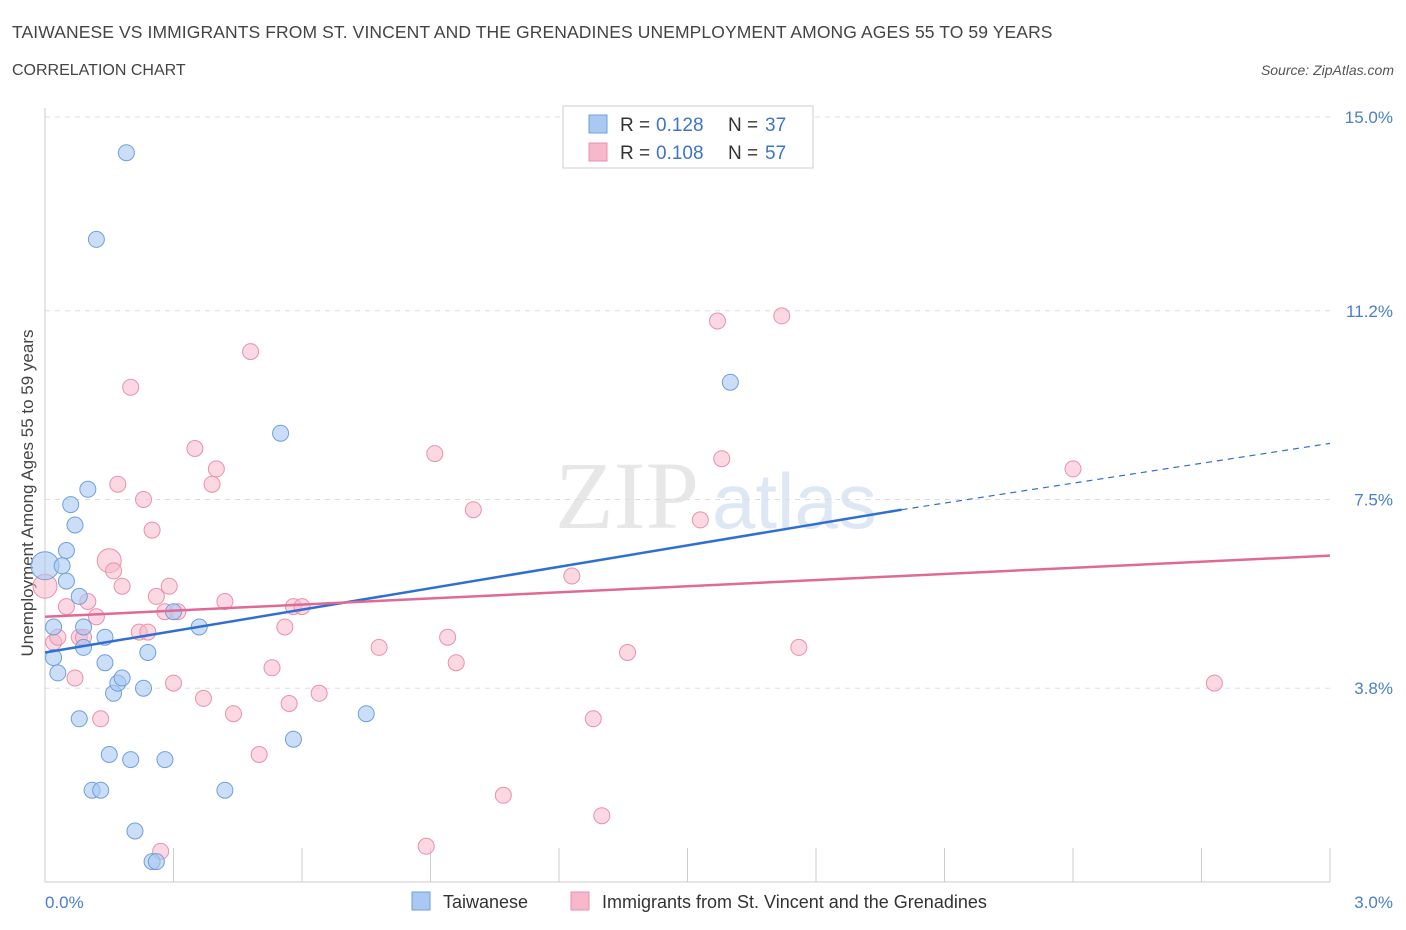  Describe the element at coordinates (421, 901) in the screenshot. I see `bottom-legend-swatch-taiwanese` at that location.